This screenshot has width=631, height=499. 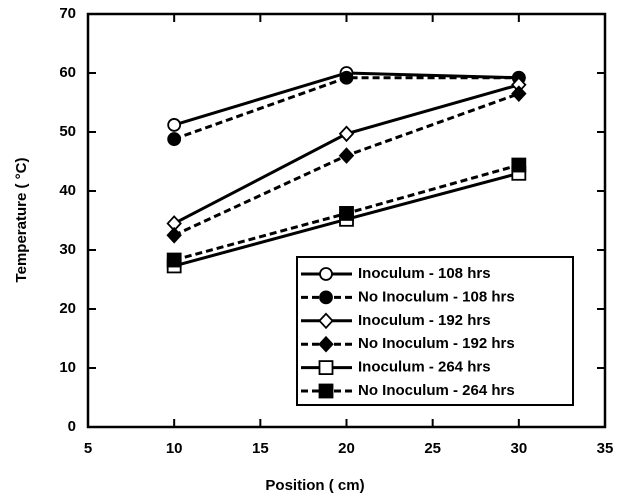 What do you see at coordinates (424, 367) in the screenshot?
I see `legend-label: Inoculum - 264 hrs` at bounding box center [424, 367].